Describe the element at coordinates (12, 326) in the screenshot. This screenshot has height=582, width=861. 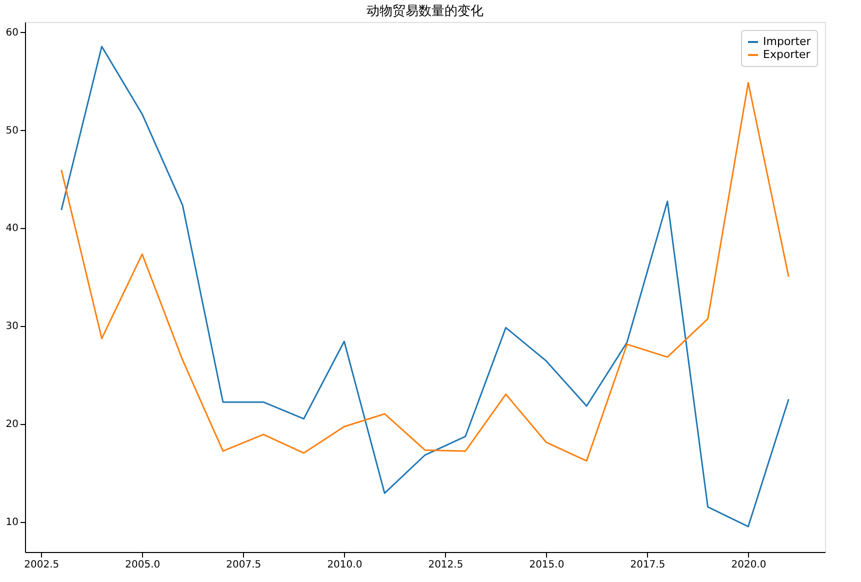
I see `y-tick-label: 30` at that location.